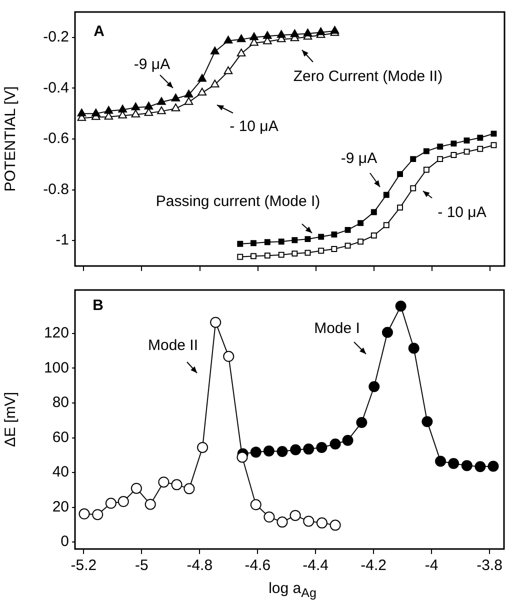  I want to click on annotation: Passing current (Mode I), so click(238, 201).